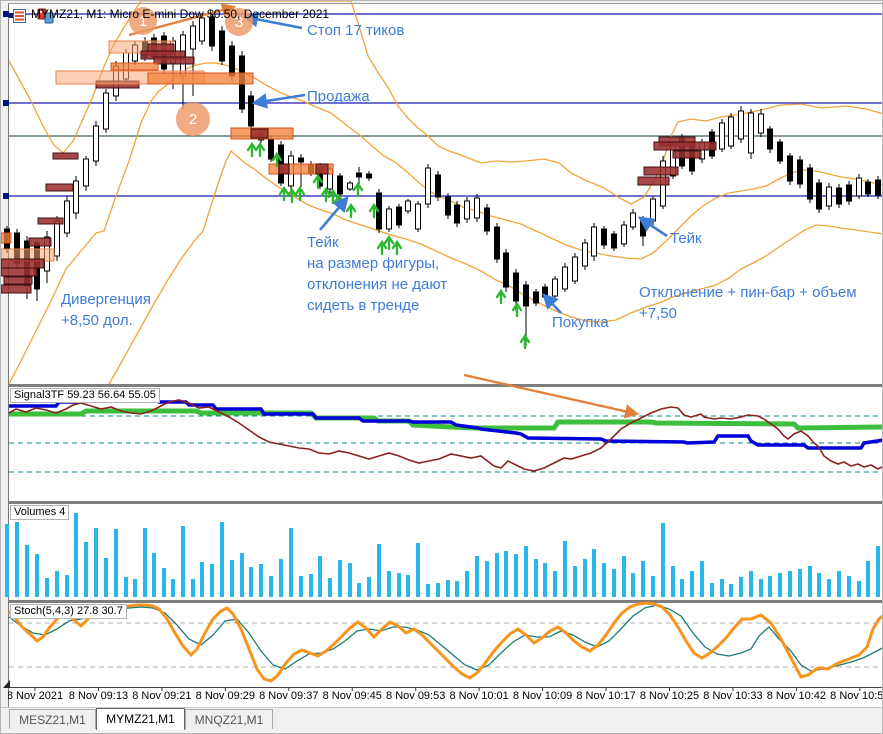 The width and height of the screenshot is (883, 734). Describe the element at coordinates (445, 643) in the screenshot. I see `stochastic-panel` at that location.